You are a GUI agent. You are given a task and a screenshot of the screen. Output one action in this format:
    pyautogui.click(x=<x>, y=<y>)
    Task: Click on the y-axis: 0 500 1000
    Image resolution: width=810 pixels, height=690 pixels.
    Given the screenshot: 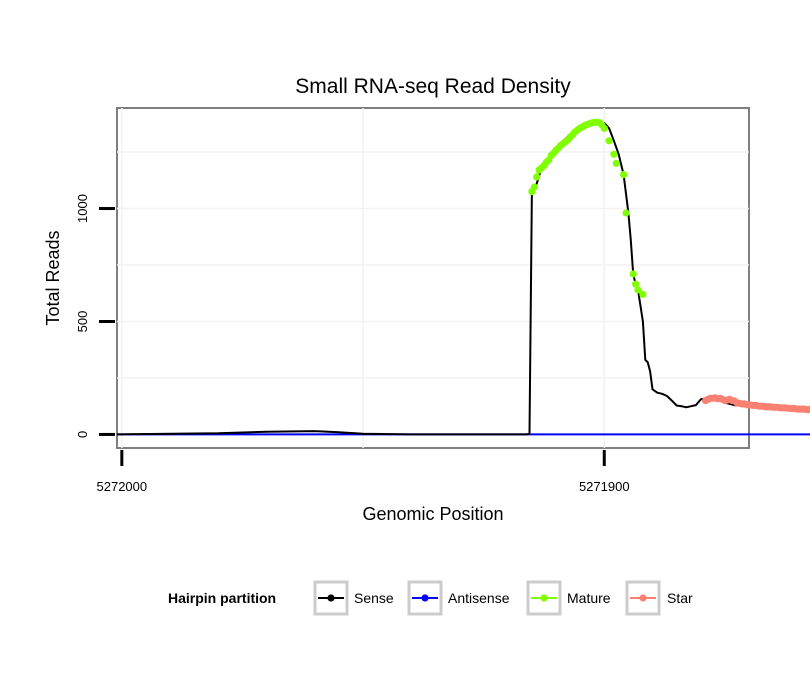 What is the action you would take?
    pyautogui.click(x=95, y=316)
    